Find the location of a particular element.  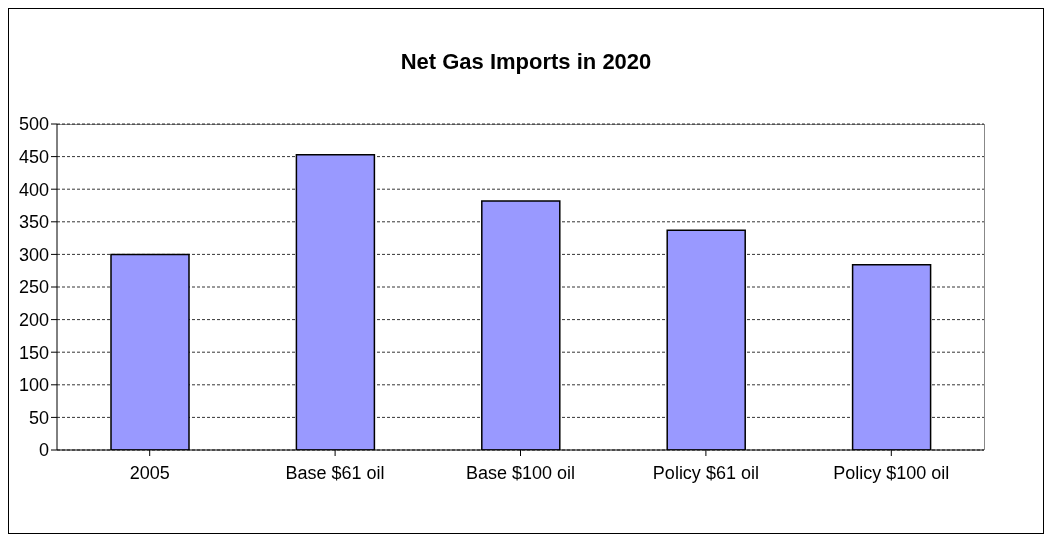

x-tick-label: 2005 is located at coordinates (149, 472).